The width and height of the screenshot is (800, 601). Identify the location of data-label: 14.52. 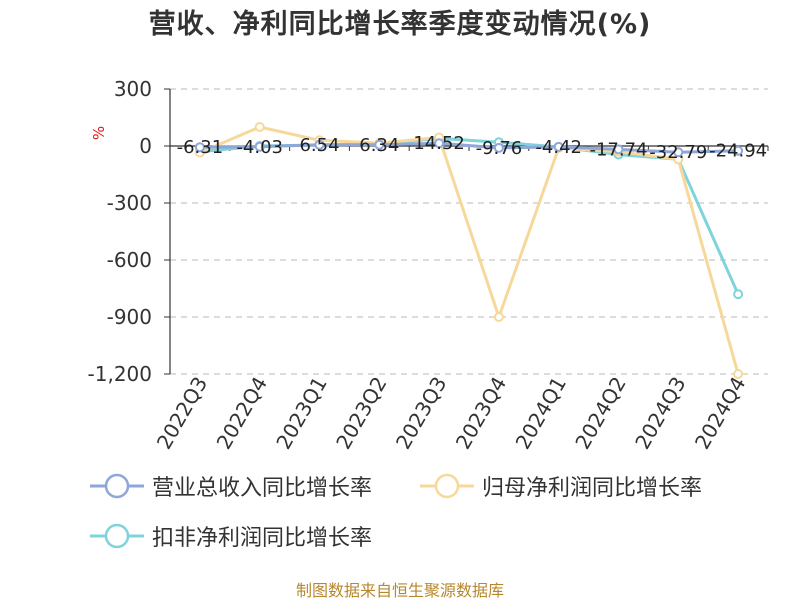
(439, 143).